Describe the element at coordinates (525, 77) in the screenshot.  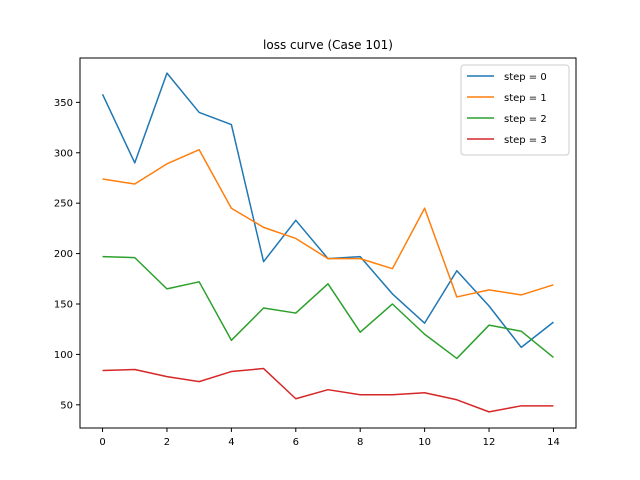
I see `legend-label-0: step = 0` at that location.